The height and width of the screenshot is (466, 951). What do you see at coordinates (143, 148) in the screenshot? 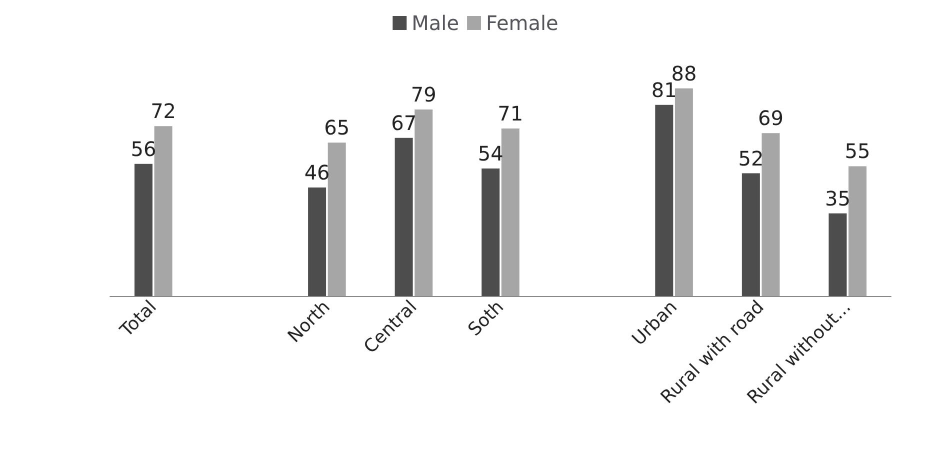
I see `data-label: 56` at bounding box center [143, 148].